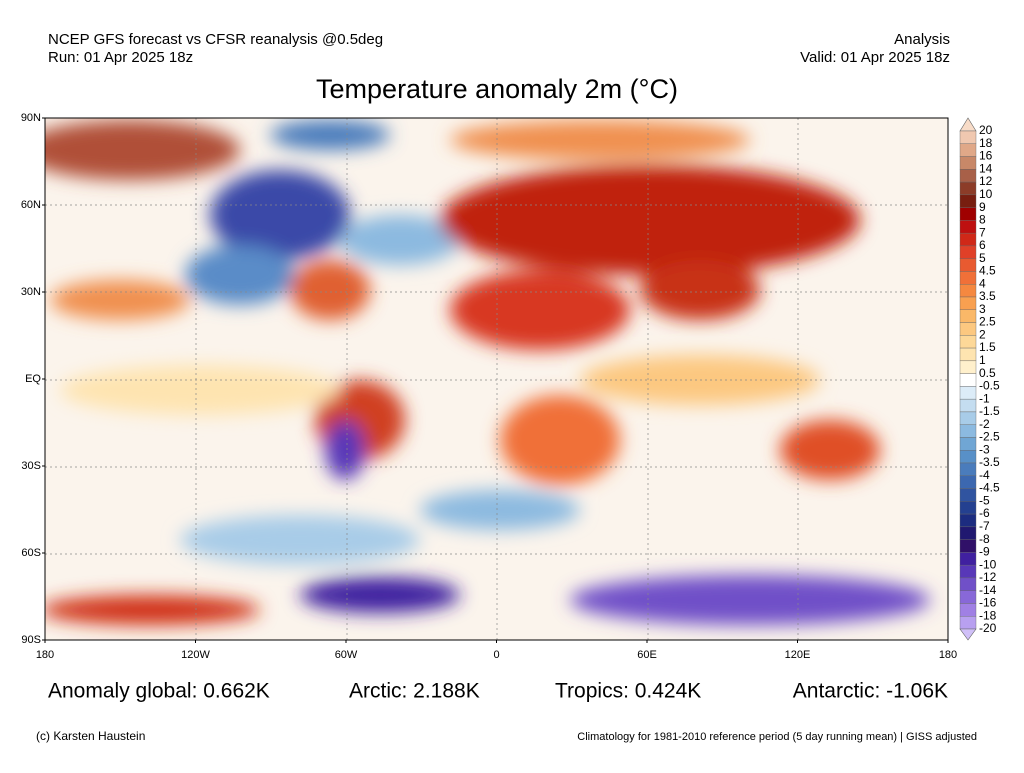 Image resolution: width=1024 pixels, height=773 pixels. Describe the element at coordinates (982, 258) in the screenshot. I see `colorbar-label: 5` at that location.